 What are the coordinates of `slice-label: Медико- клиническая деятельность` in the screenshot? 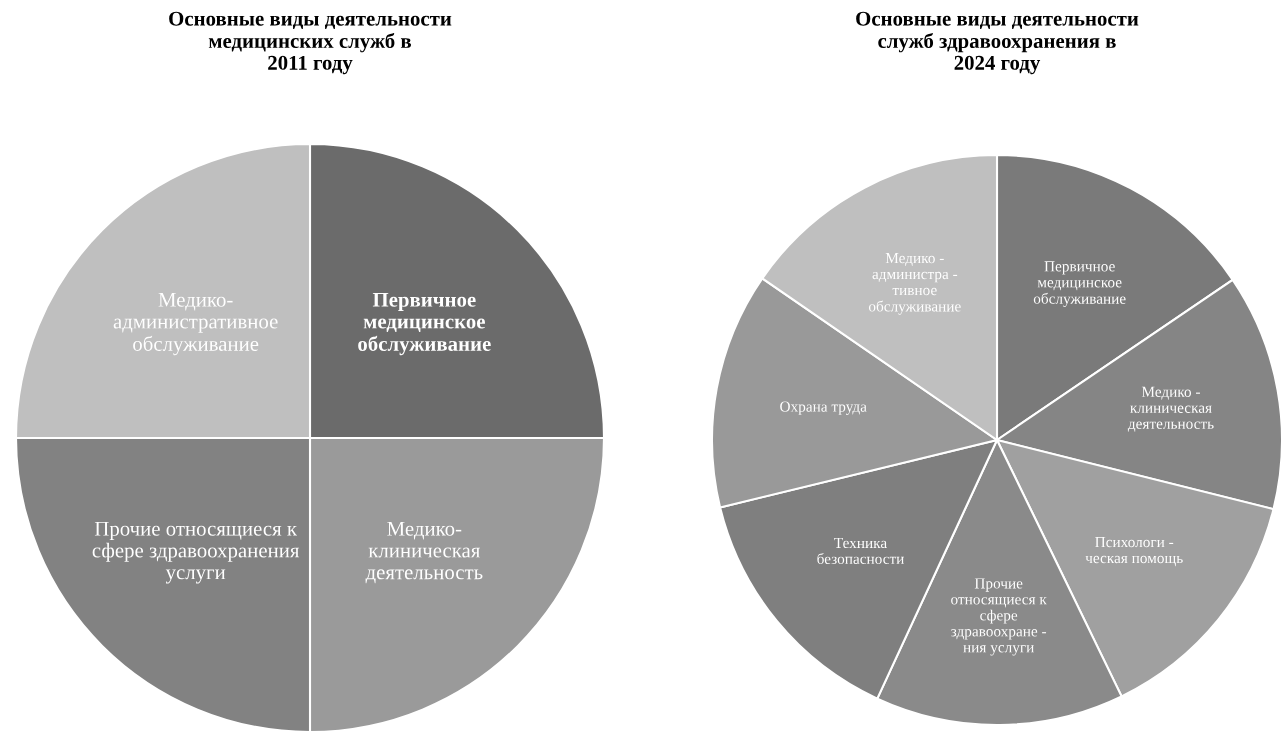 It's located at (424, 552).